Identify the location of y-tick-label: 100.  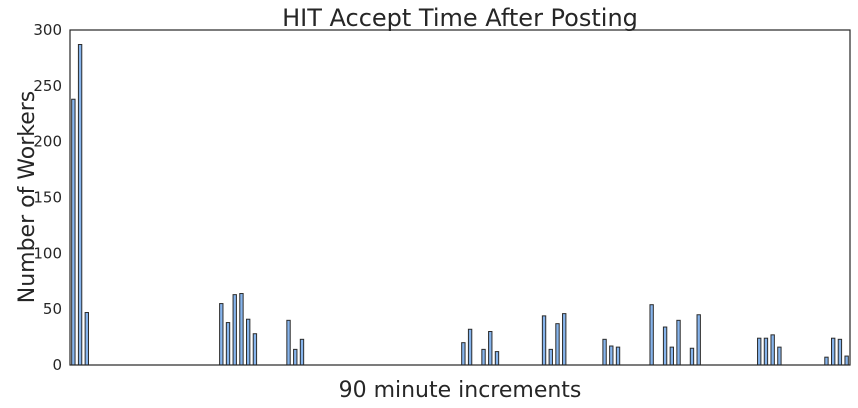
(47, 253).